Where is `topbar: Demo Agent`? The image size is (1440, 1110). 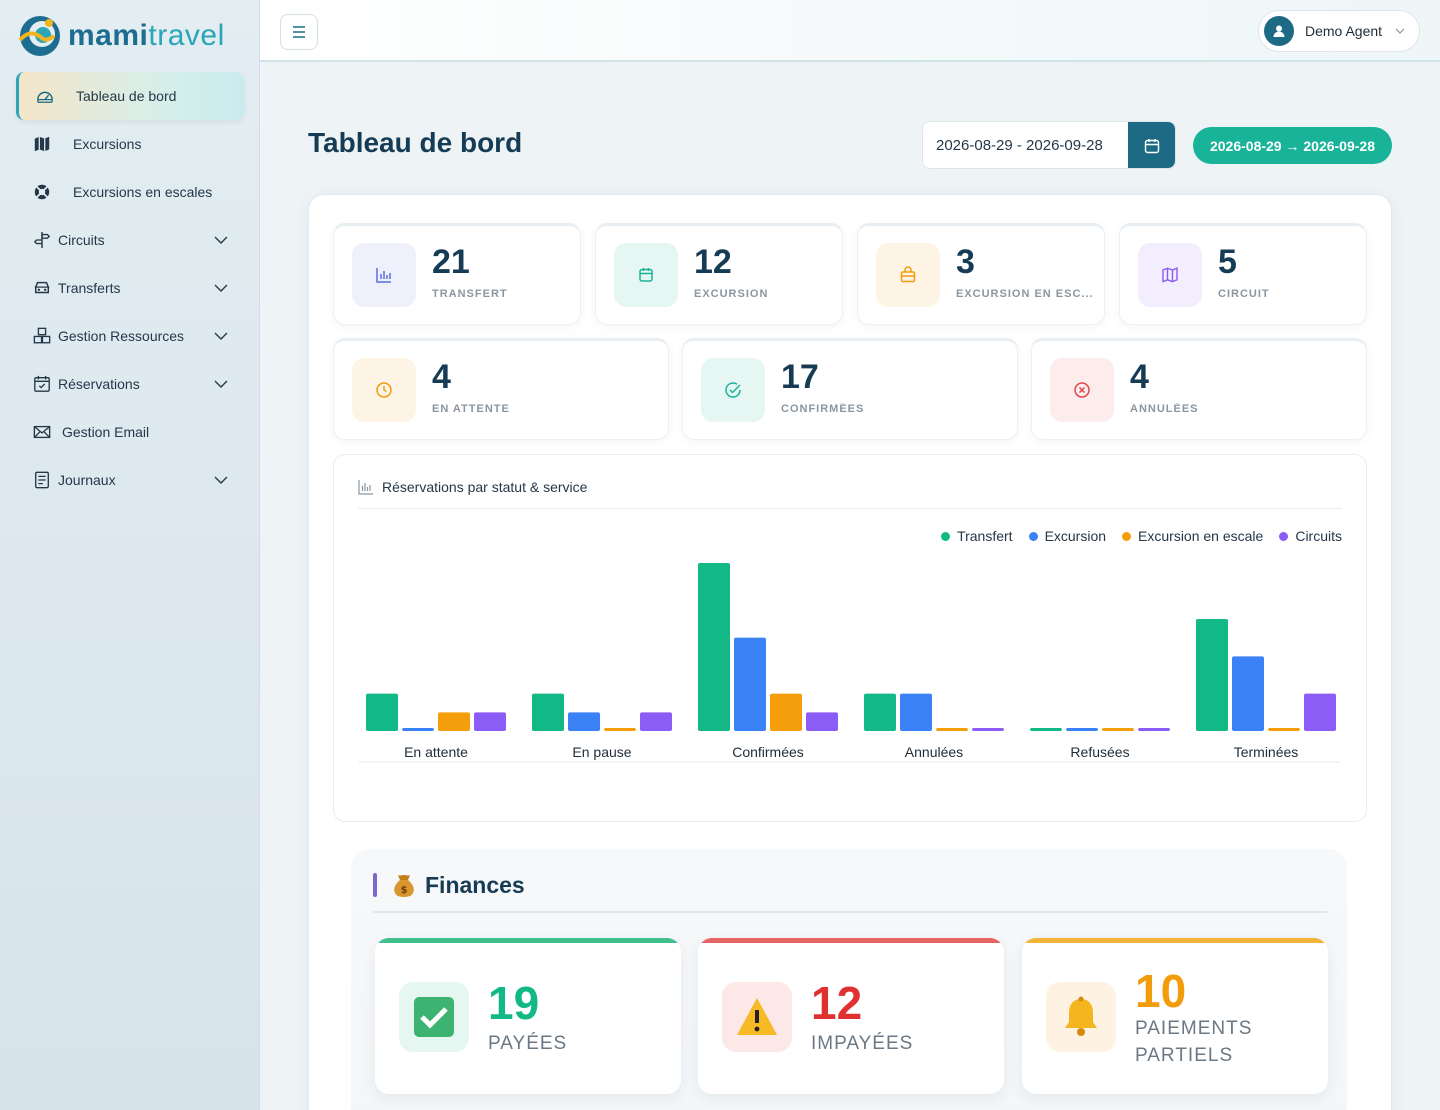
topbar: Demo Agent is located at coordinates (850, 31).